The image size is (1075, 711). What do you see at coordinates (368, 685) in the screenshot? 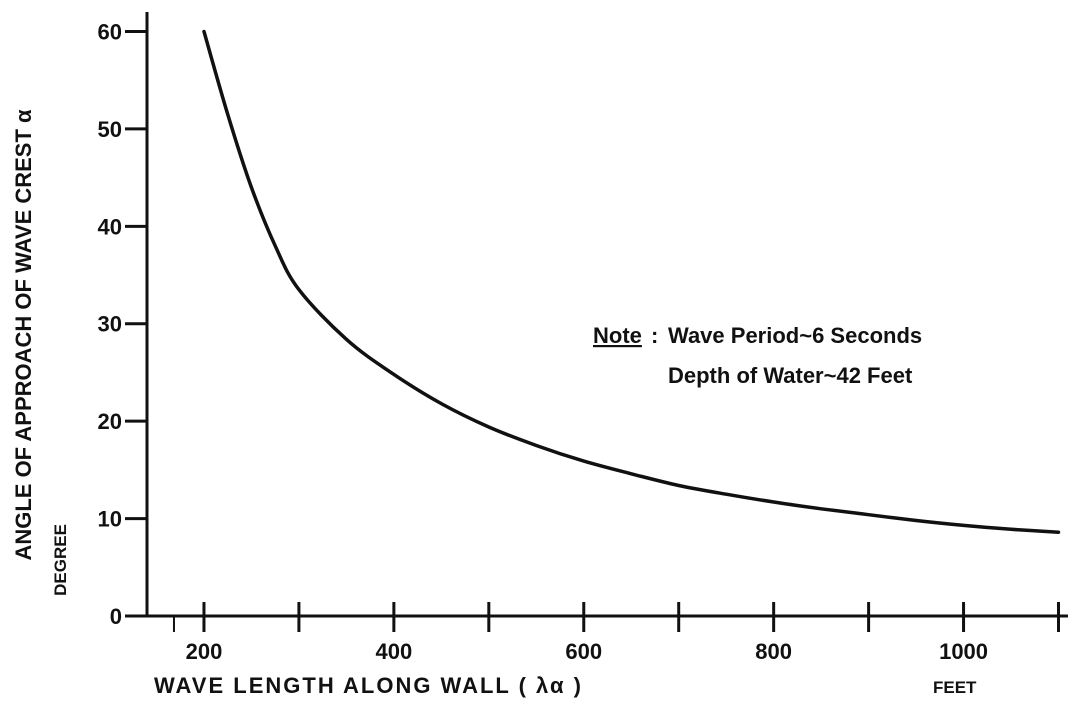
I see `x-axis-title: WAVE LENGTH ALONG WALL ( λα )` at bounding box center [368, 685].